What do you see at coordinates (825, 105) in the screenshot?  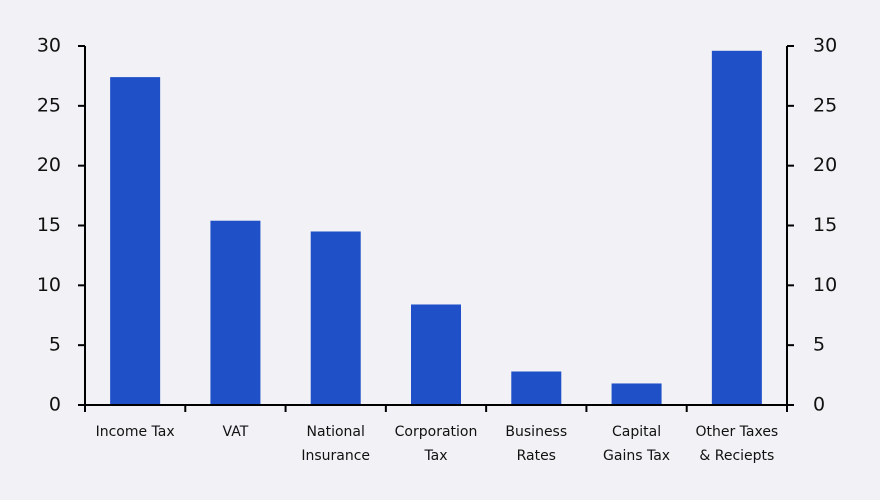 I see `y2-tick-label: 25` at bounding box center [825, 105].